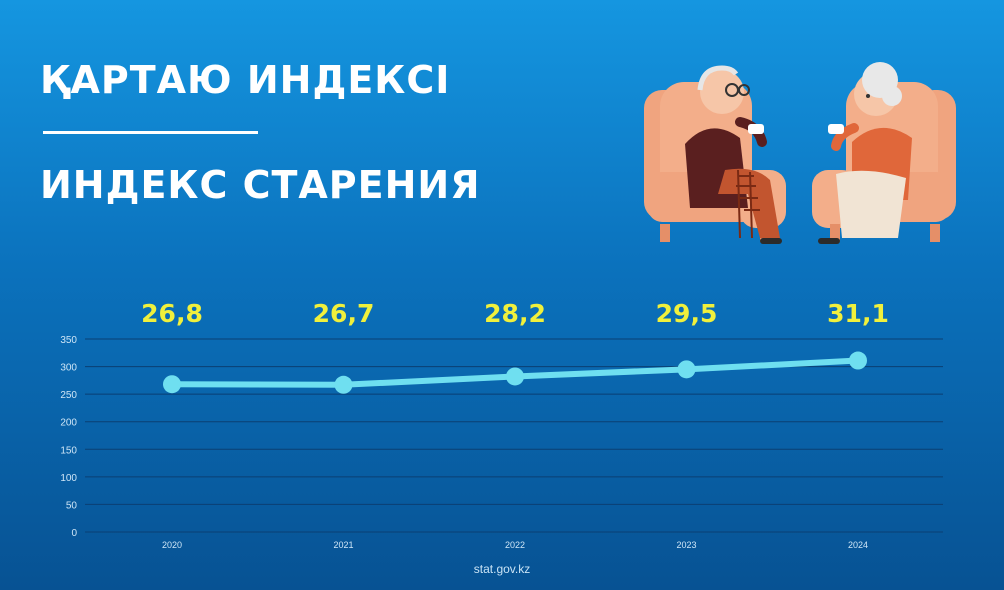  I want to click on data-label: 28,2, so click(515, 313).